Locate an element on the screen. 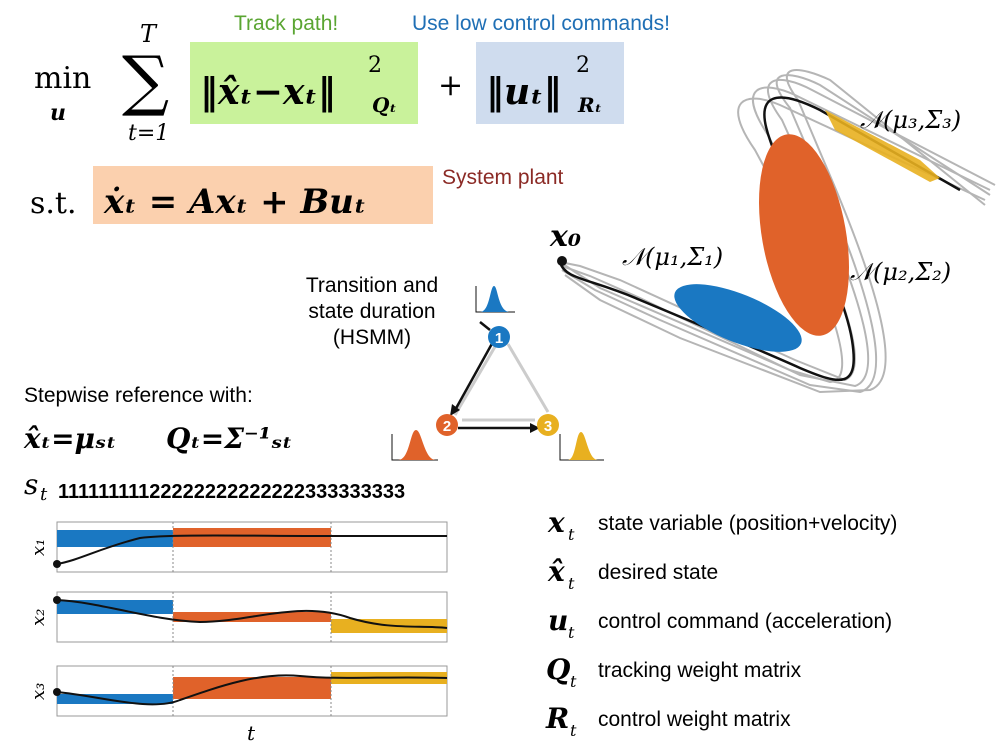 The width and height of the screenshot is (1000, 750). gaussian-2-label: 𝒩(μ₂,Σ₂) is located at coordinates (900, 272).